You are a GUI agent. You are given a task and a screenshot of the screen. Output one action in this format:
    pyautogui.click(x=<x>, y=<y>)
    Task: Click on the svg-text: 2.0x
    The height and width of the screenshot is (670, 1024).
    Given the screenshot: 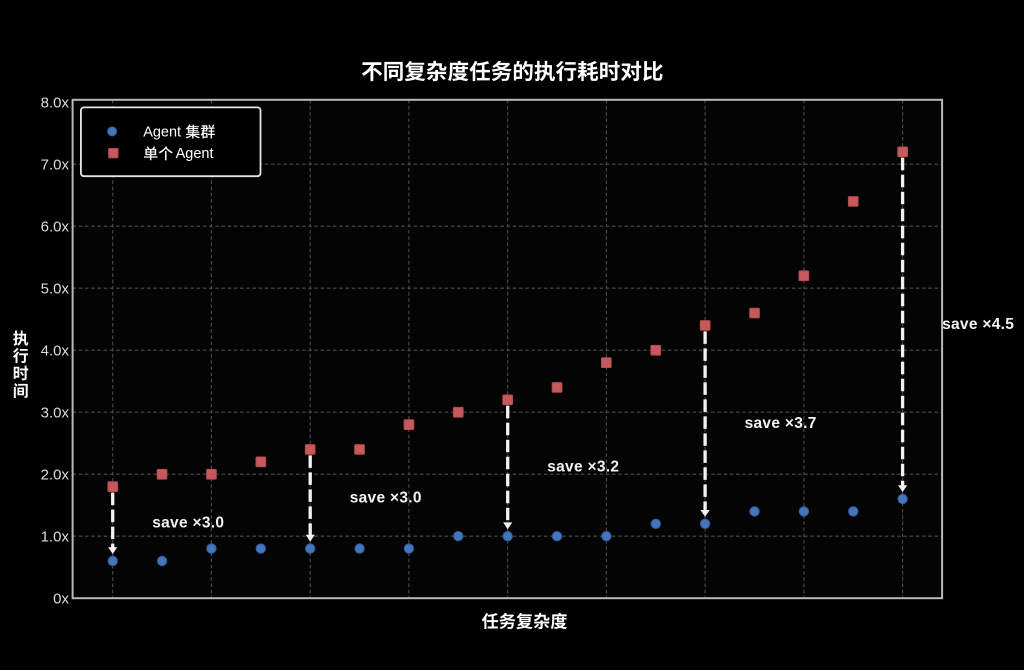 What is the action you would take?
    pyautogui.click(x=55, y=474)
    